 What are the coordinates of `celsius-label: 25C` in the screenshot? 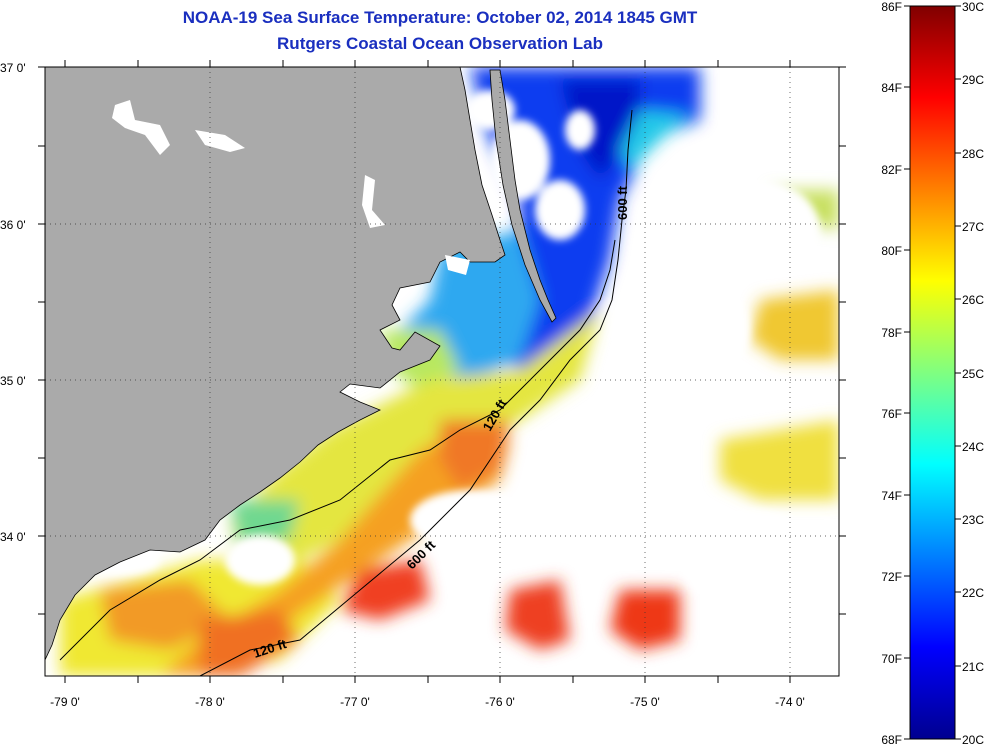 It's located at (973, 374).